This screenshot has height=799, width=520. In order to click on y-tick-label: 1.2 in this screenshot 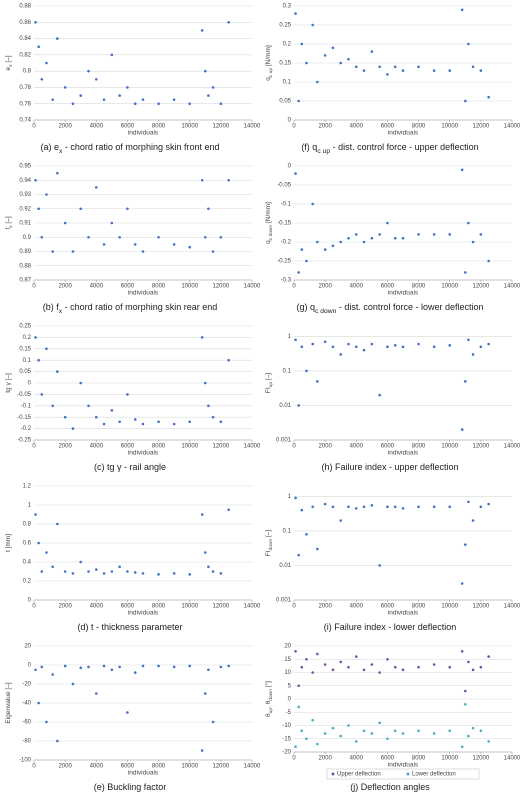, I will do `click(27, 487)`.